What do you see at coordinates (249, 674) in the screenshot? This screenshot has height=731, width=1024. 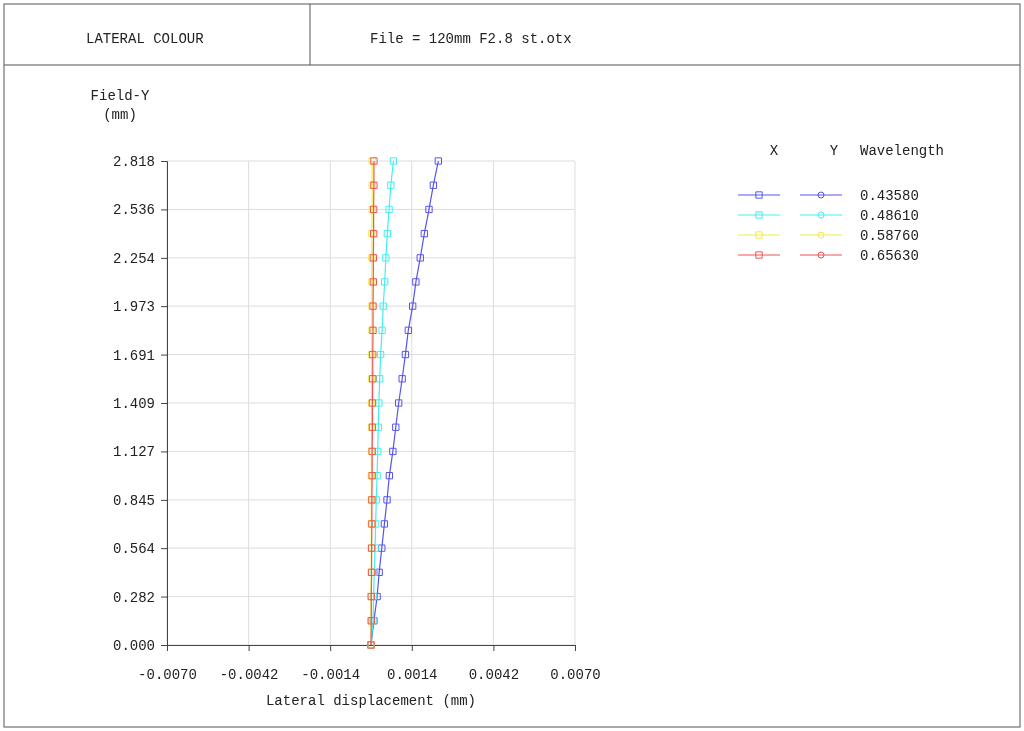 I see `x-tick-label: -0.0042` at bounding box center [249, 674].